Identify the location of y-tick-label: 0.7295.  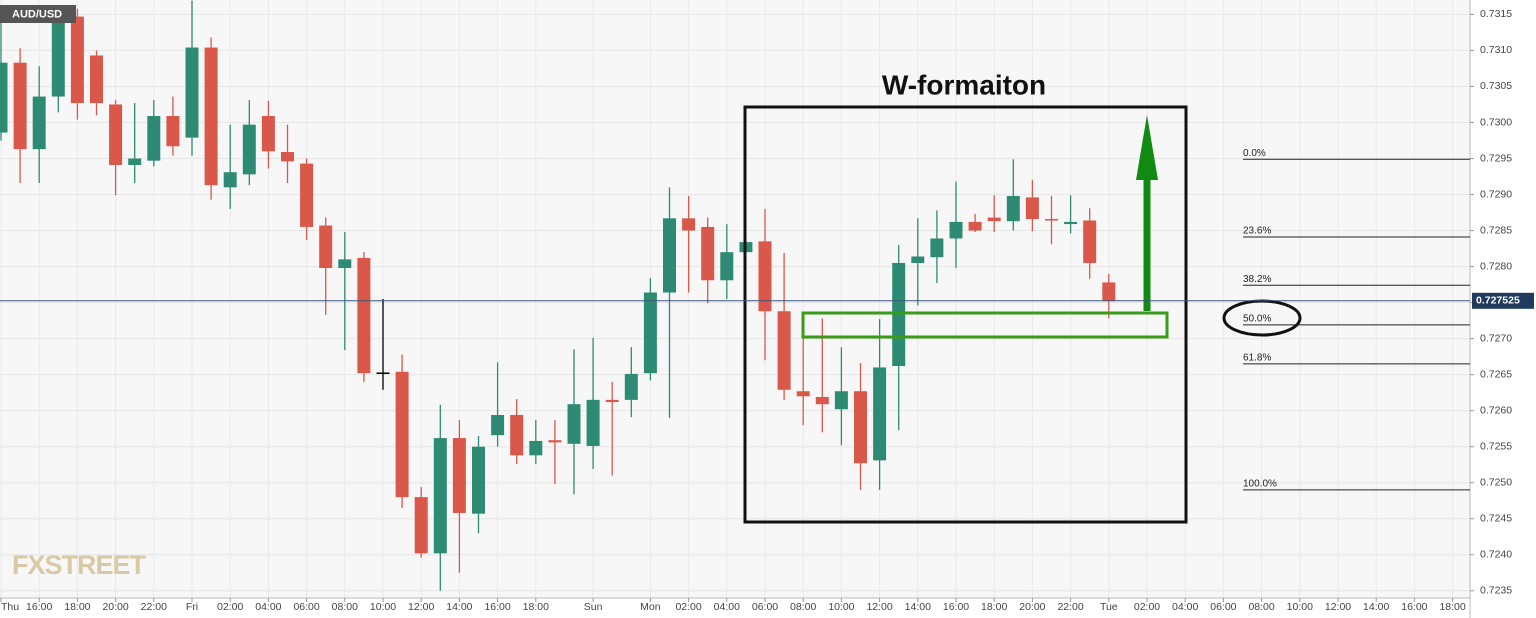
(1496, 158).